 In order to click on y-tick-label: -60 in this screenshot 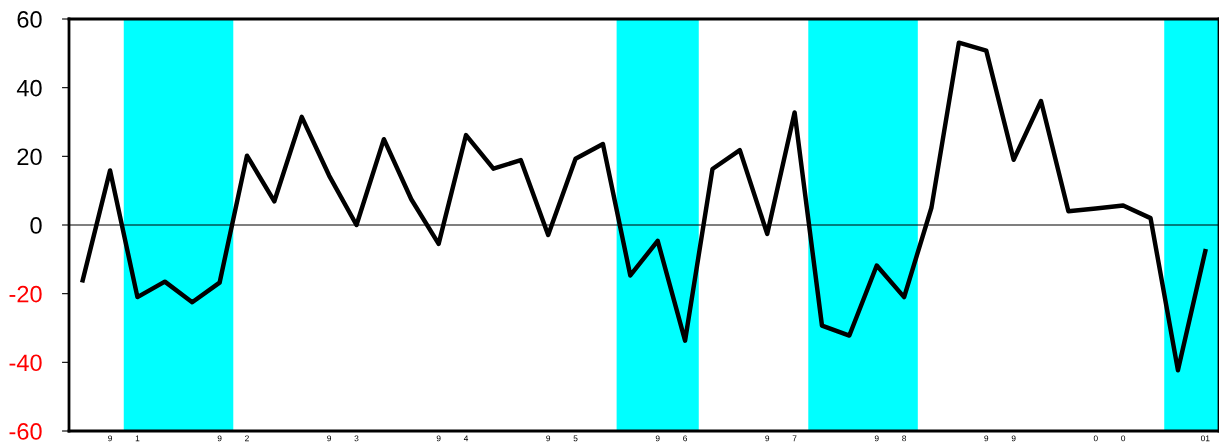, I will do `click(25, 431)`.